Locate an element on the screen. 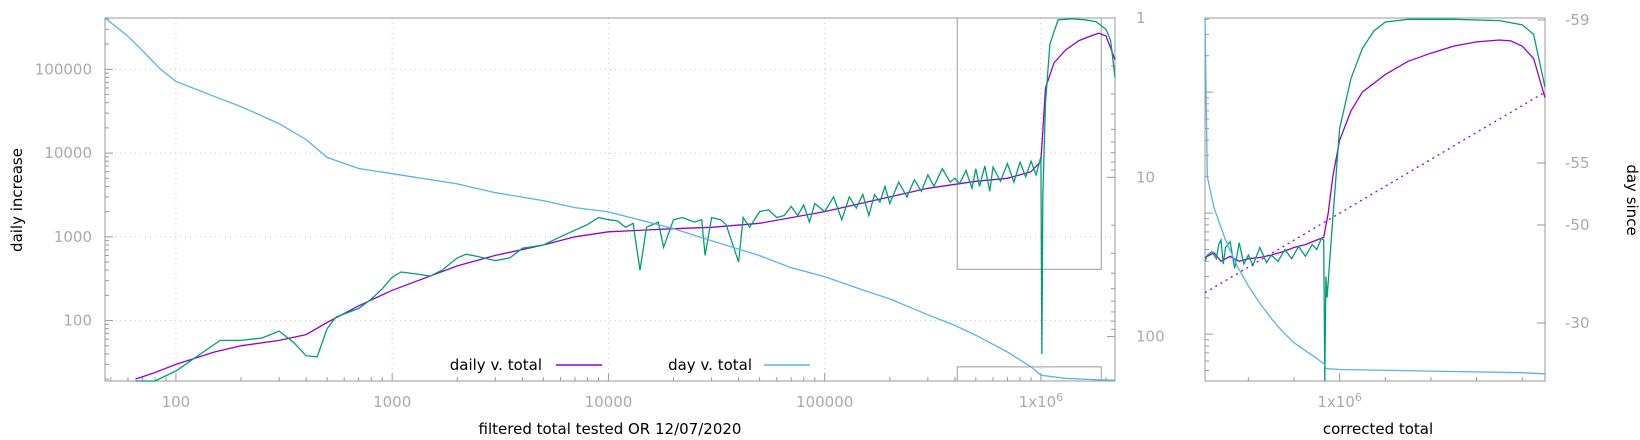  main-y2-tick-label: 1 is located at coordinates (1141, 18).